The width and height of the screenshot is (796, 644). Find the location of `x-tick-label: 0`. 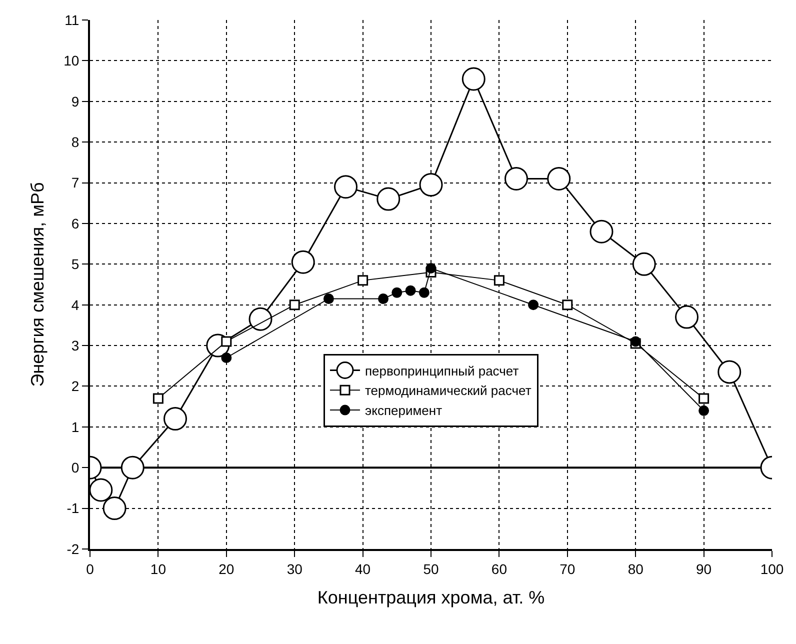

x-tick-label: 0 is located at coordinates (90, 568).